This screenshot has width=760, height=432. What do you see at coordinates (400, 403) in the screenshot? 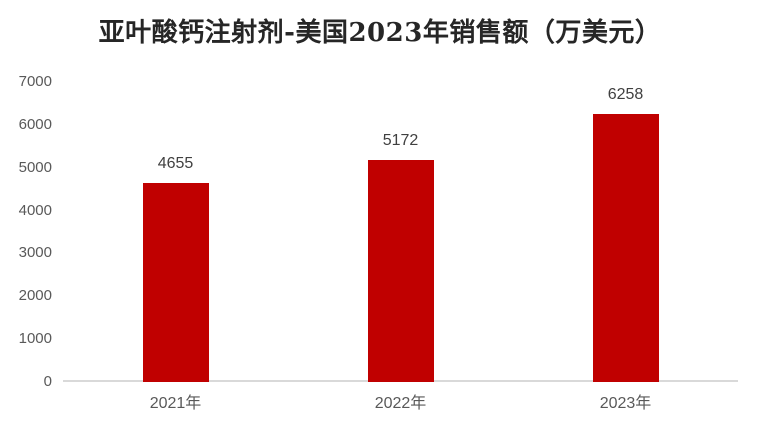
I see `x-axis-tick-label: 2022年` at bounding box center [400, 403].